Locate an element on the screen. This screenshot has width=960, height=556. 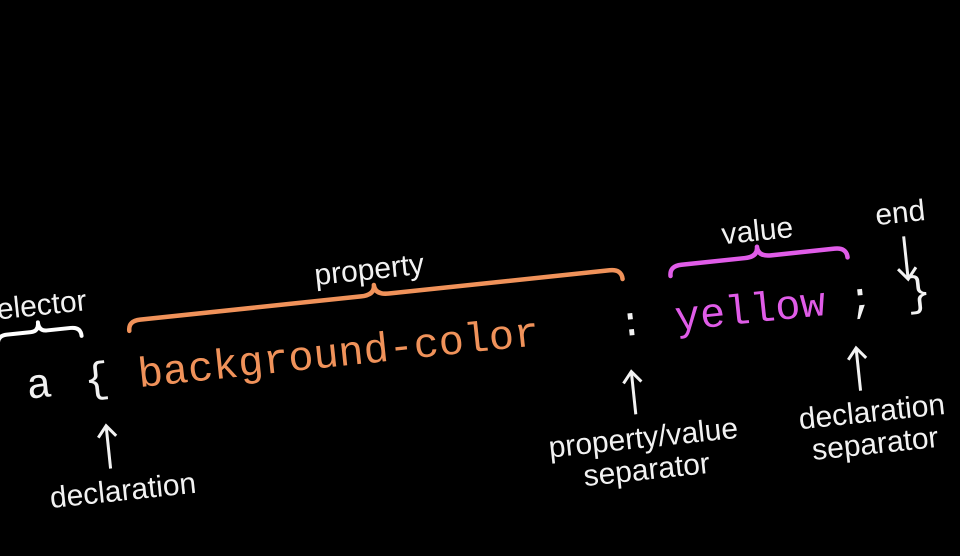
close-brace-code: } is located at coordinates (918, 294).